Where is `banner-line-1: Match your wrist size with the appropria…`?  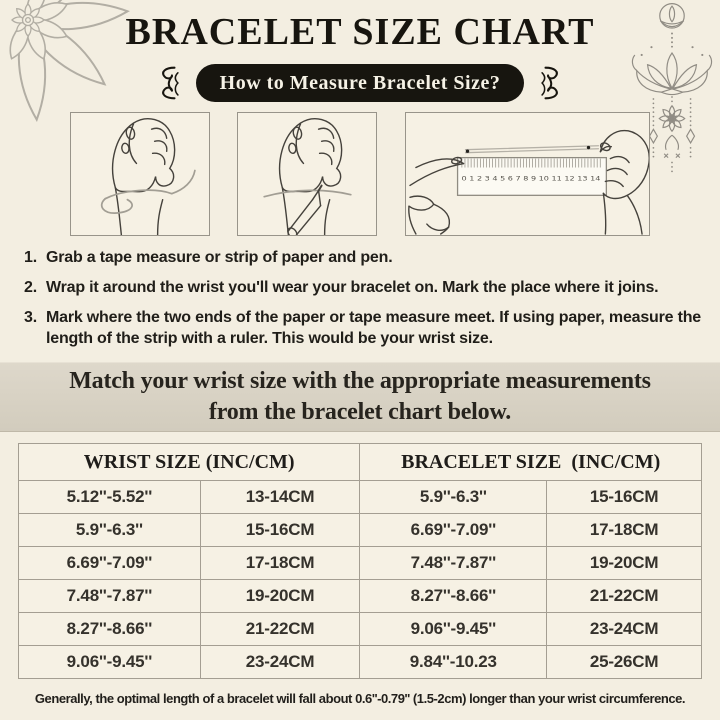 banner-line-1: Match your wrist size with the appropria… is located at coordinates (360, 381).